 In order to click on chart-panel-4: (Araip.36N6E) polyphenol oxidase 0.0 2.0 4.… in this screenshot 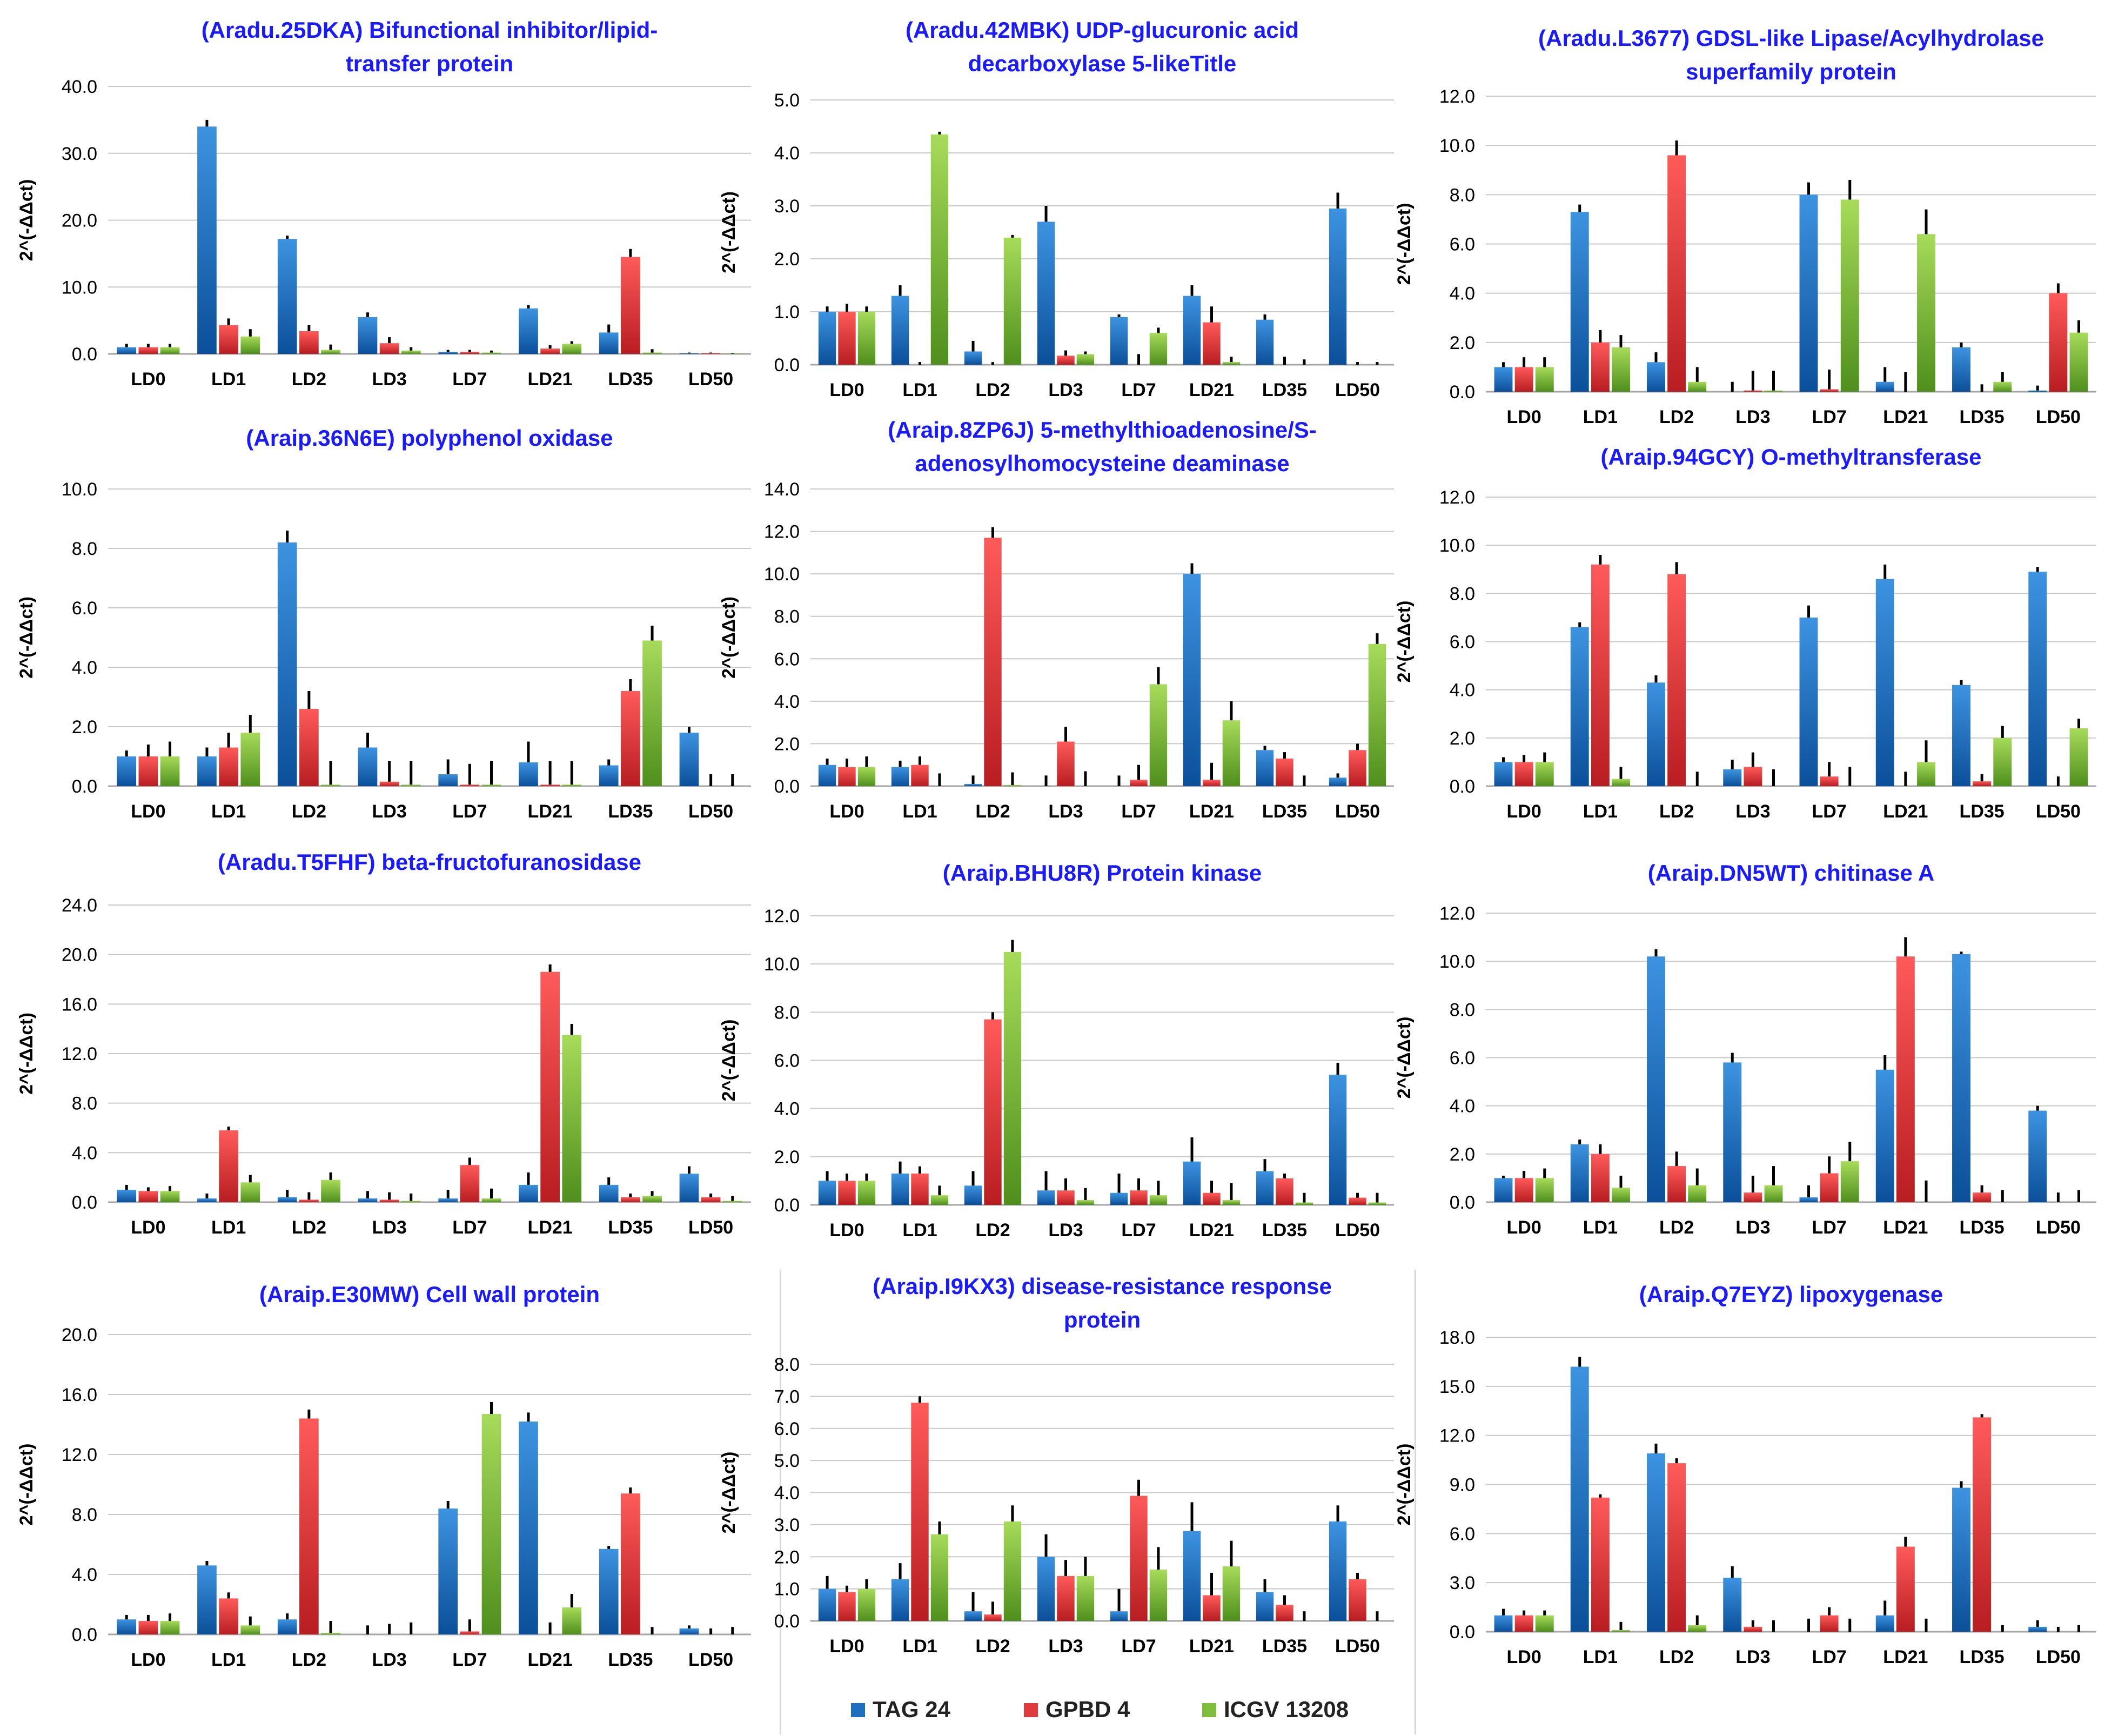, I will do `click(383, 623)`.